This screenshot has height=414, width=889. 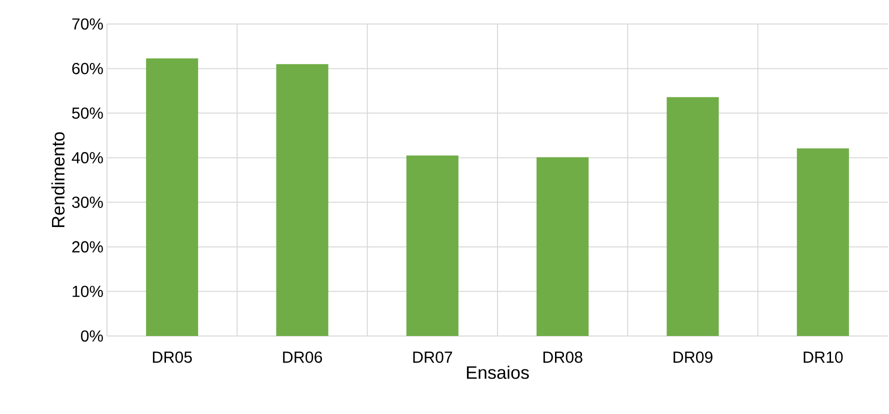 What do you see at coordinates (87, 113) in the screenshot?
I see `y-tick-label: 50%` at bounding box center [87, 113].